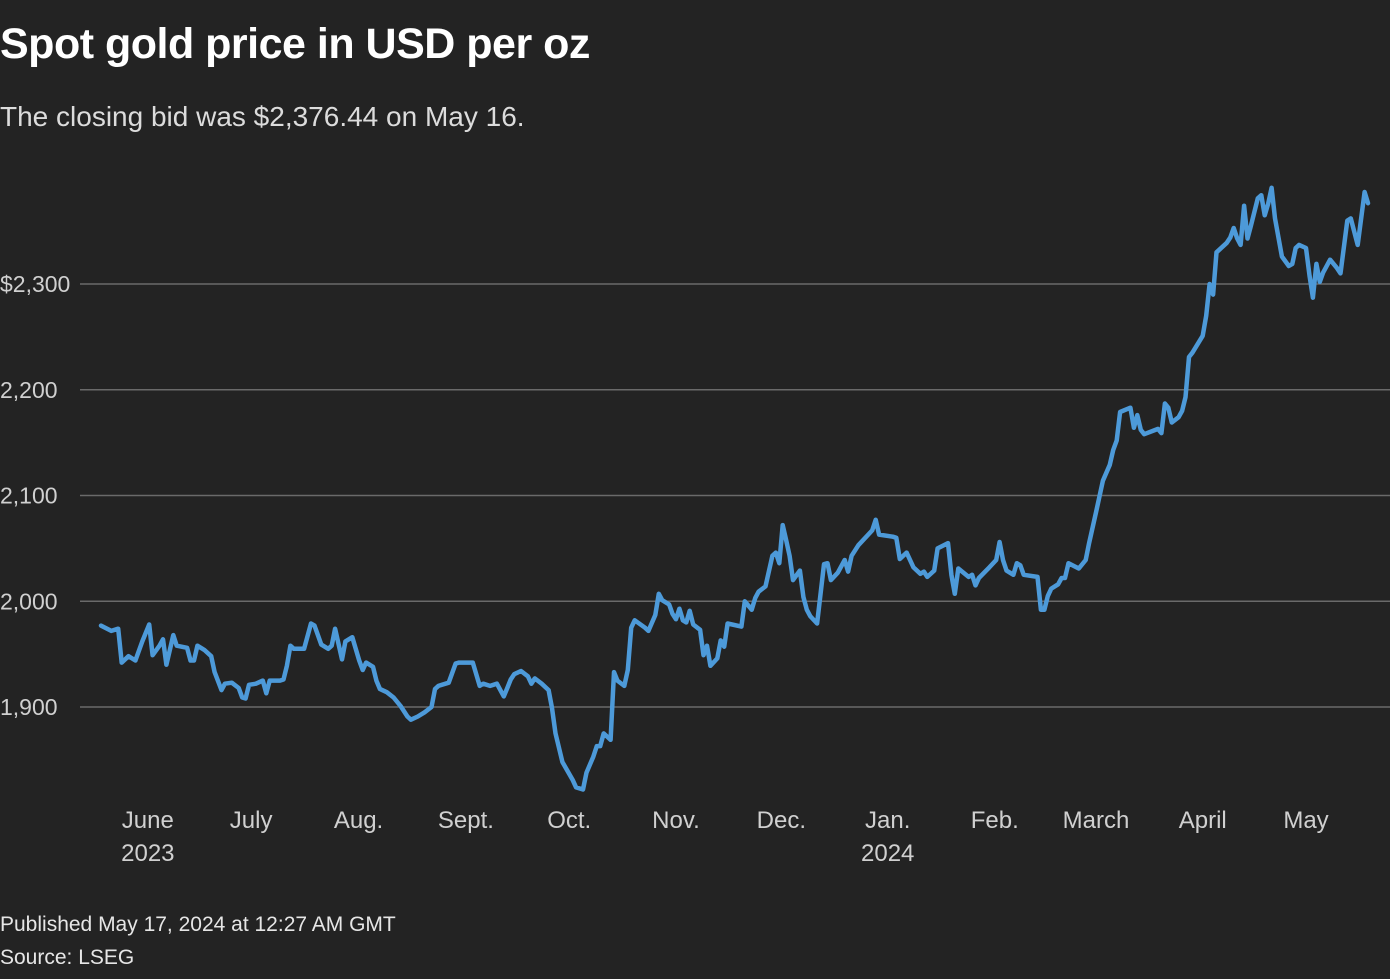 This screenshot has height=979, width=1390. What do you see at coordinates (781, 820) in the screenshot?
I see `x-tick-label: Dec.` at bounding box center [781, 820].